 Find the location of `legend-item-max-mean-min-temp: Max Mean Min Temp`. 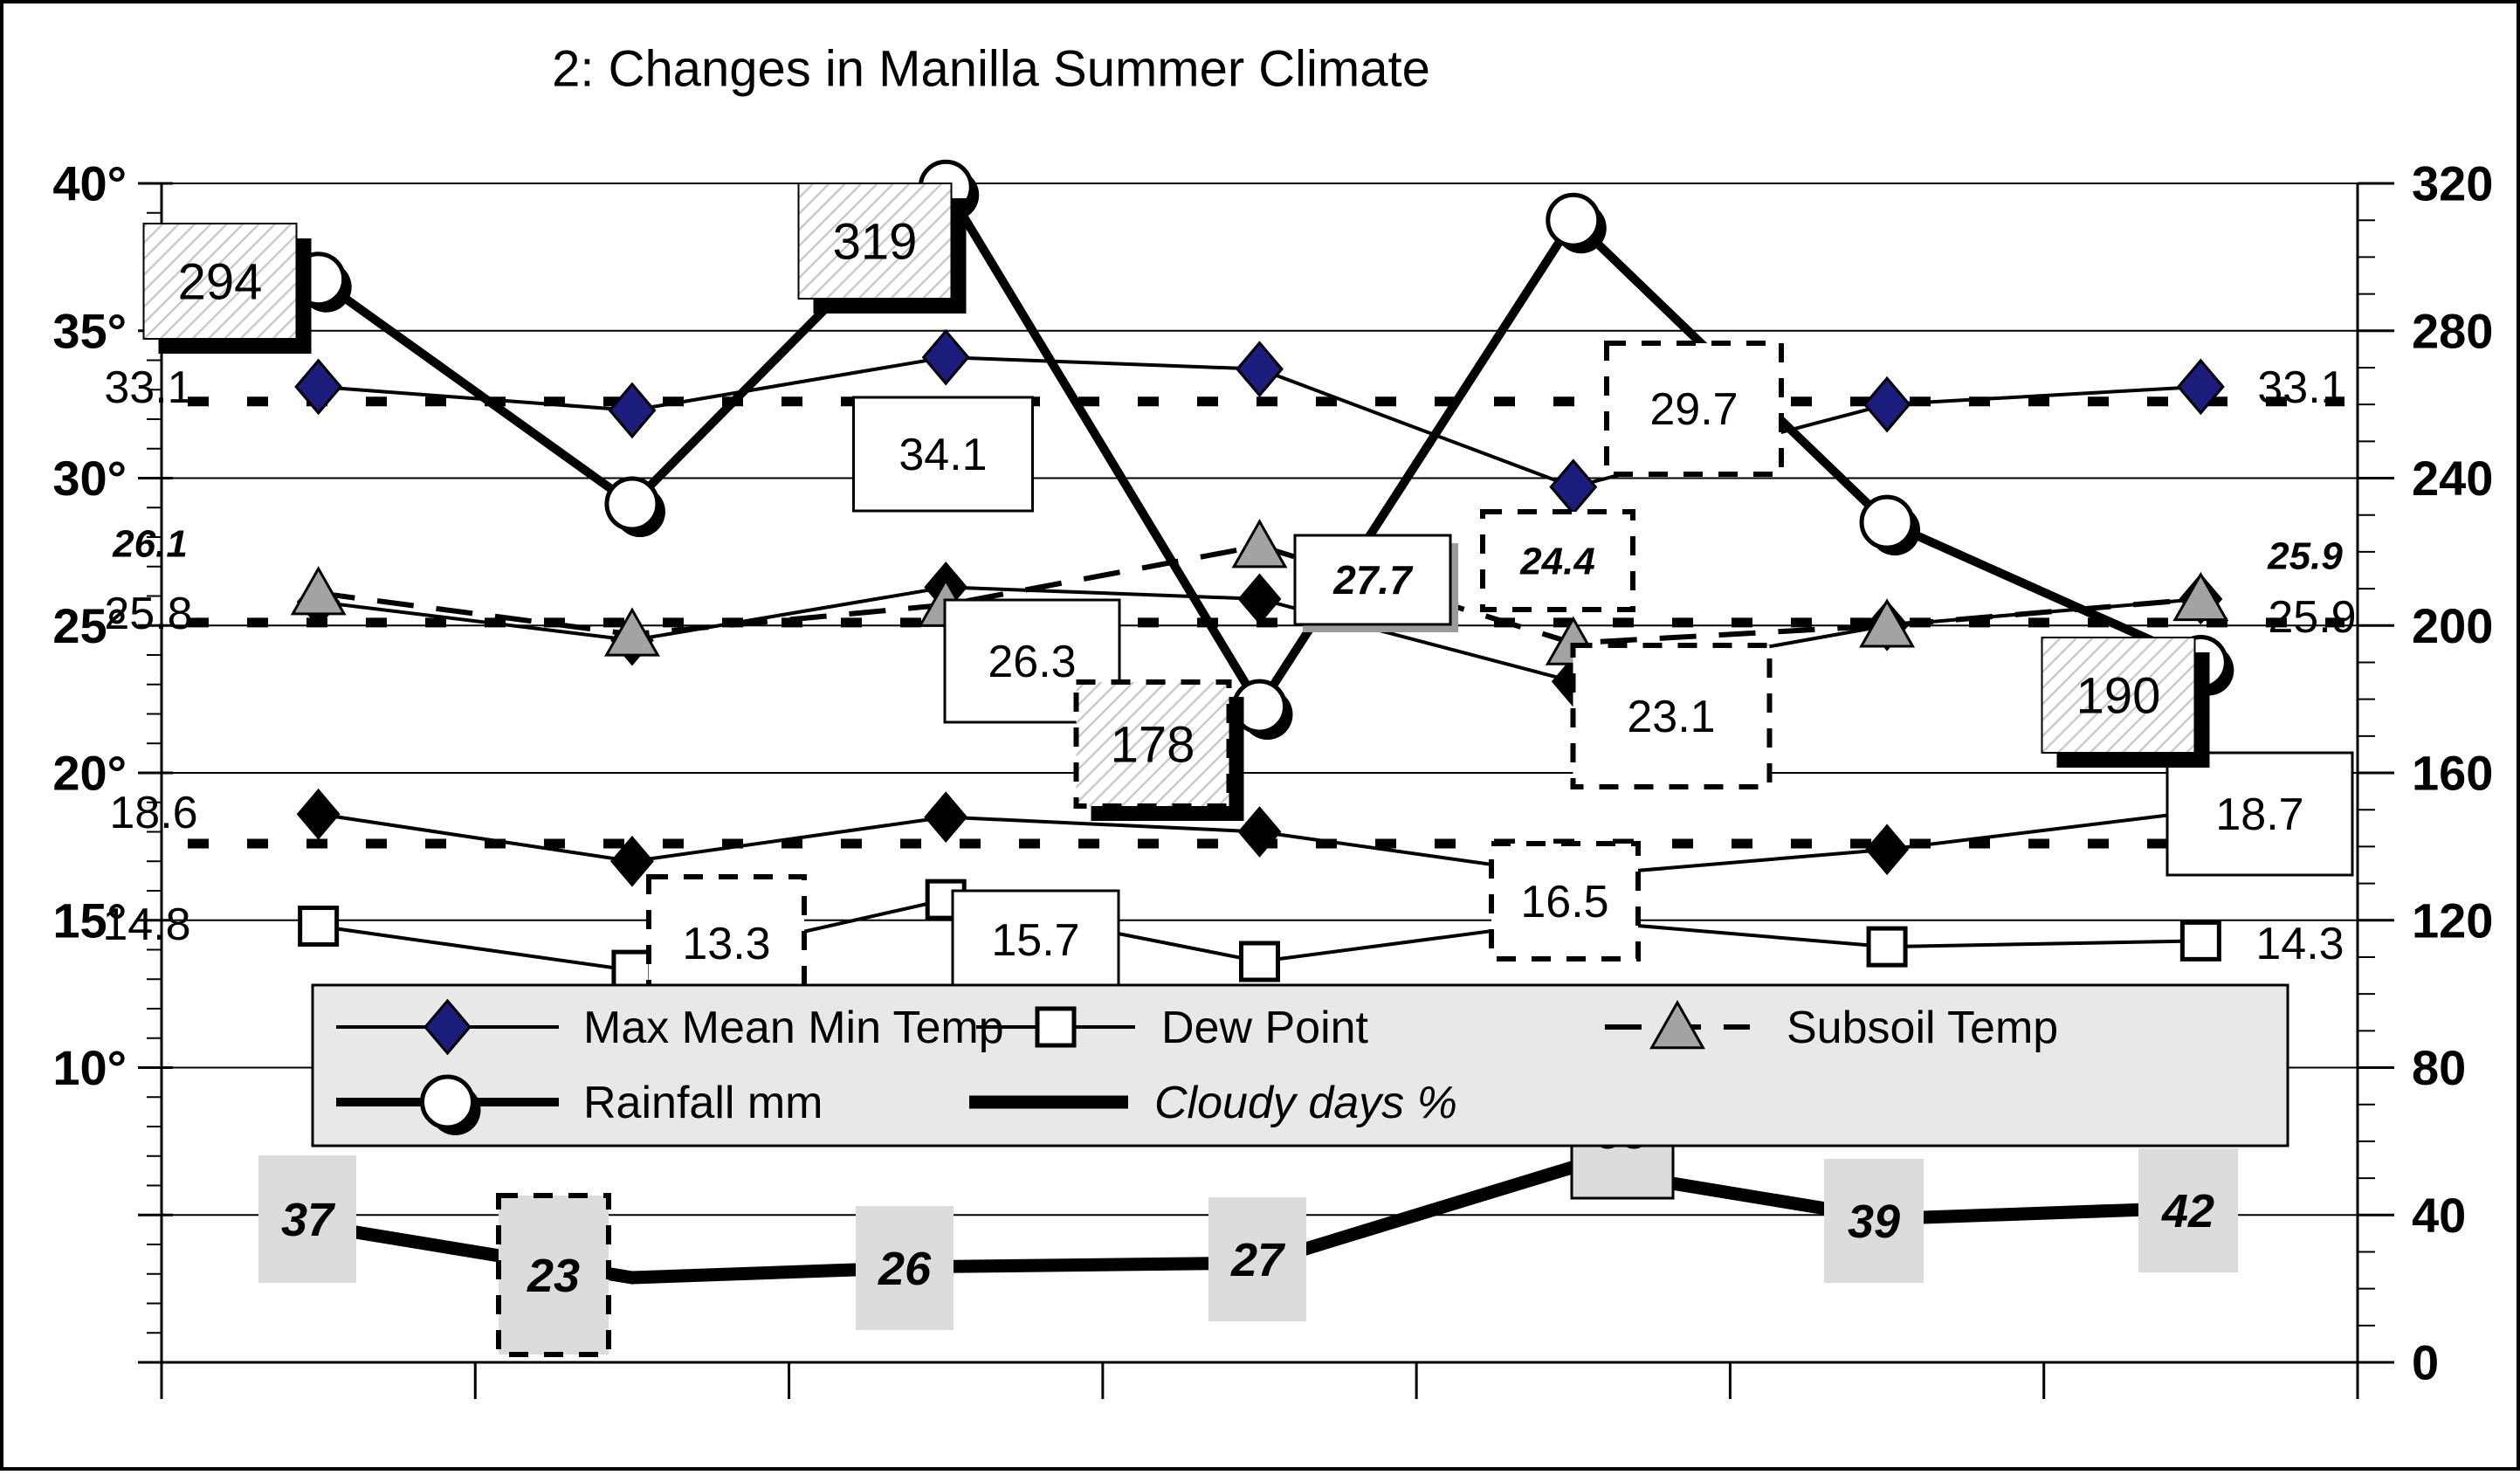

legend-item-max-mean-min-temp: Max Mean Min Temp is located at coordinates (670, 1027).